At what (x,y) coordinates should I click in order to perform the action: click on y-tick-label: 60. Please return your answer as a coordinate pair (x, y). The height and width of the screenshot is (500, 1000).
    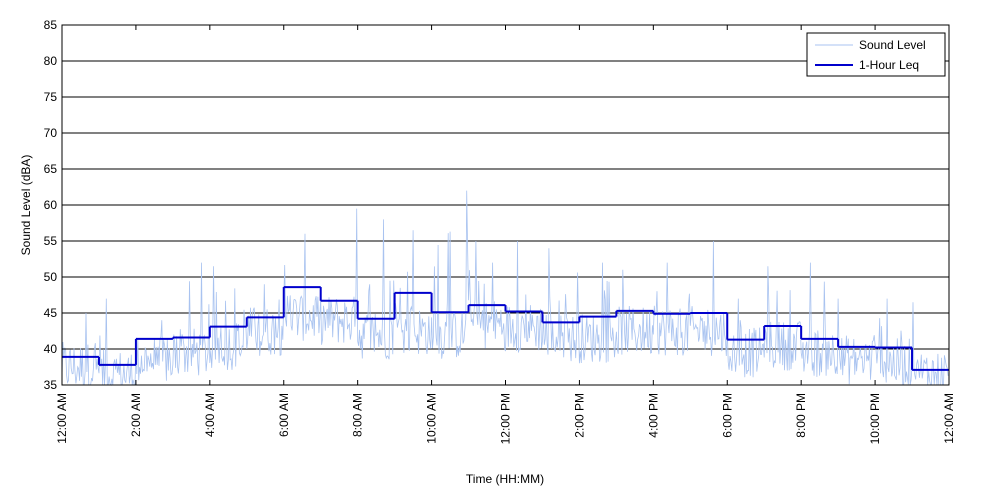
    Looking at the image, I should click on (51, 205).